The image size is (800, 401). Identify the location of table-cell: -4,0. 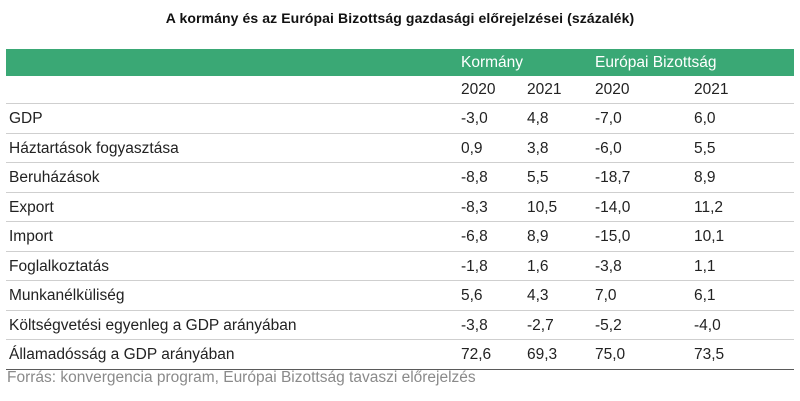
(707, 325).